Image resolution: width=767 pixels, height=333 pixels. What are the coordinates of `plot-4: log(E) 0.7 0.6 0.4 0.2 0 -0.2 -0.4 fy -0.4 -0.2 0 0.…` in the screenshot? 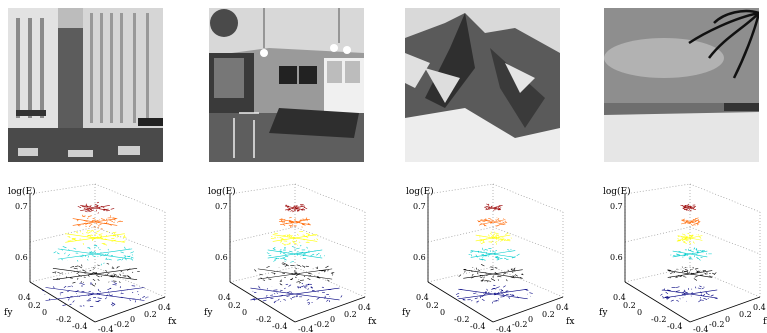 It's located at (681, 257).